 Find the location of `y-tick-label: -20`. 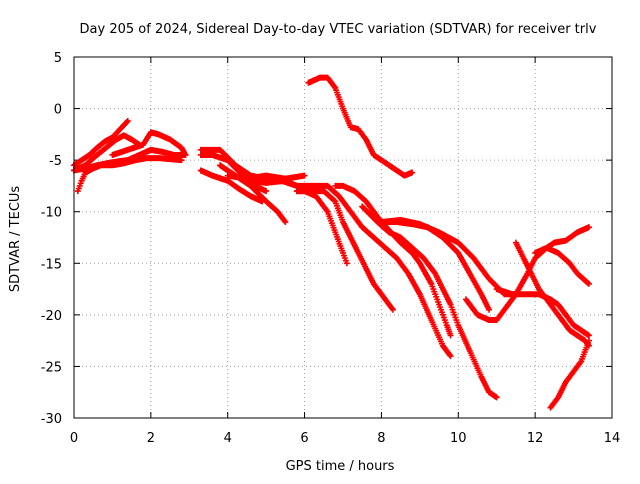

y-tick-label: -20 is located at coordinates (51, 316).